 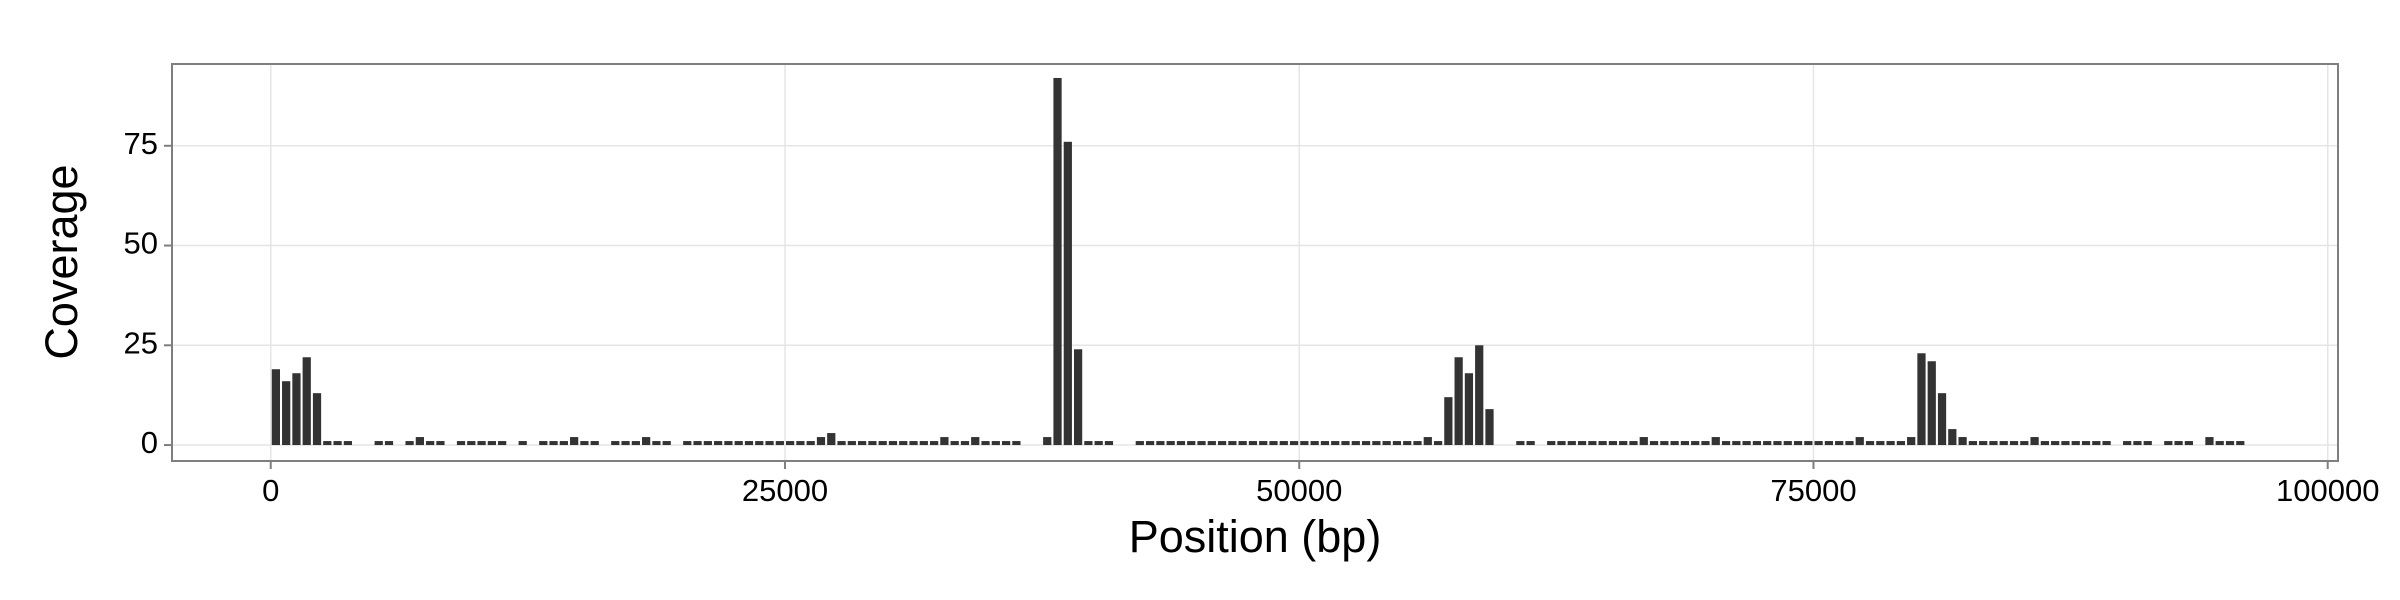 I want to click on y-tick-label: 25, so click(x=141, y=342).